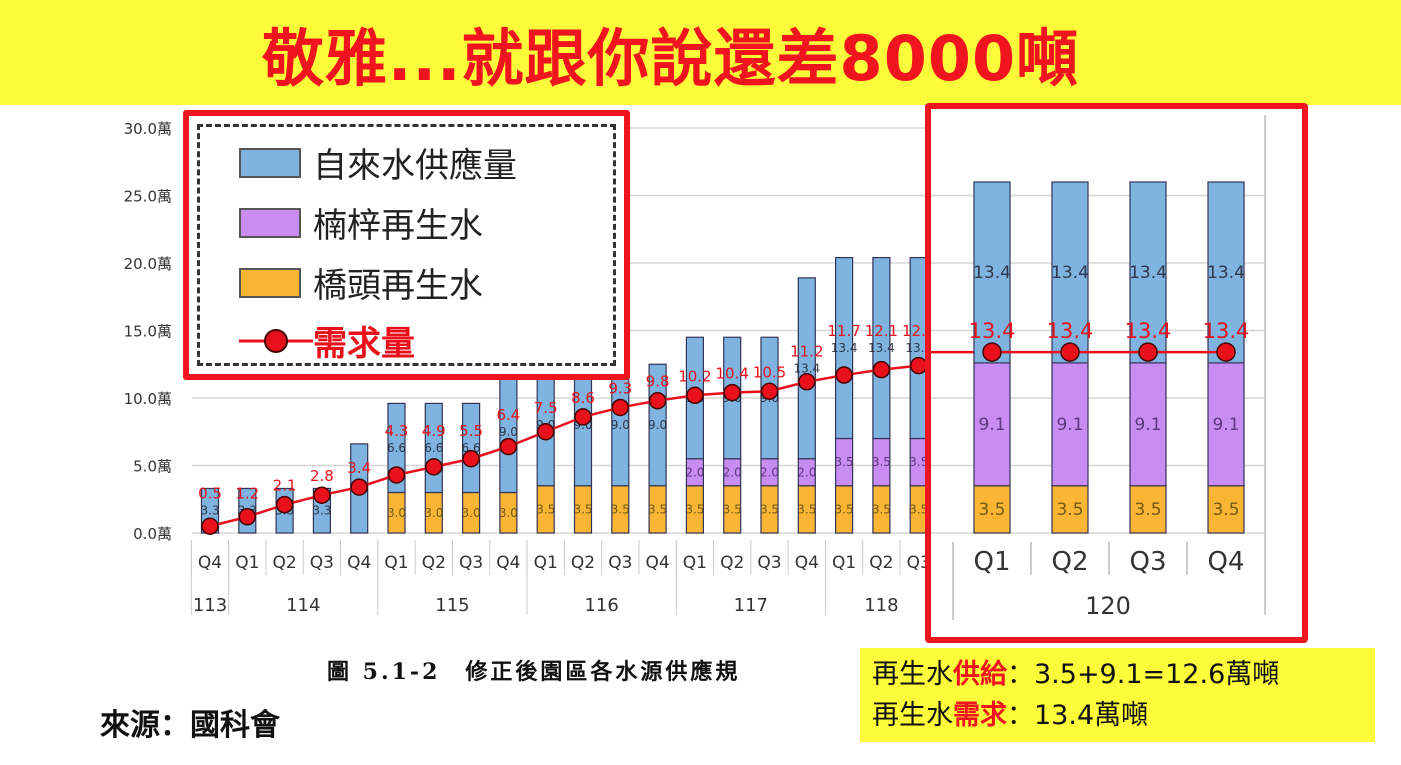 This screenshot has height=765, width=1401. Describe the element at coordinates (694, 376) in the screenshot. I see `demand-value-label: 10.2` at that location.